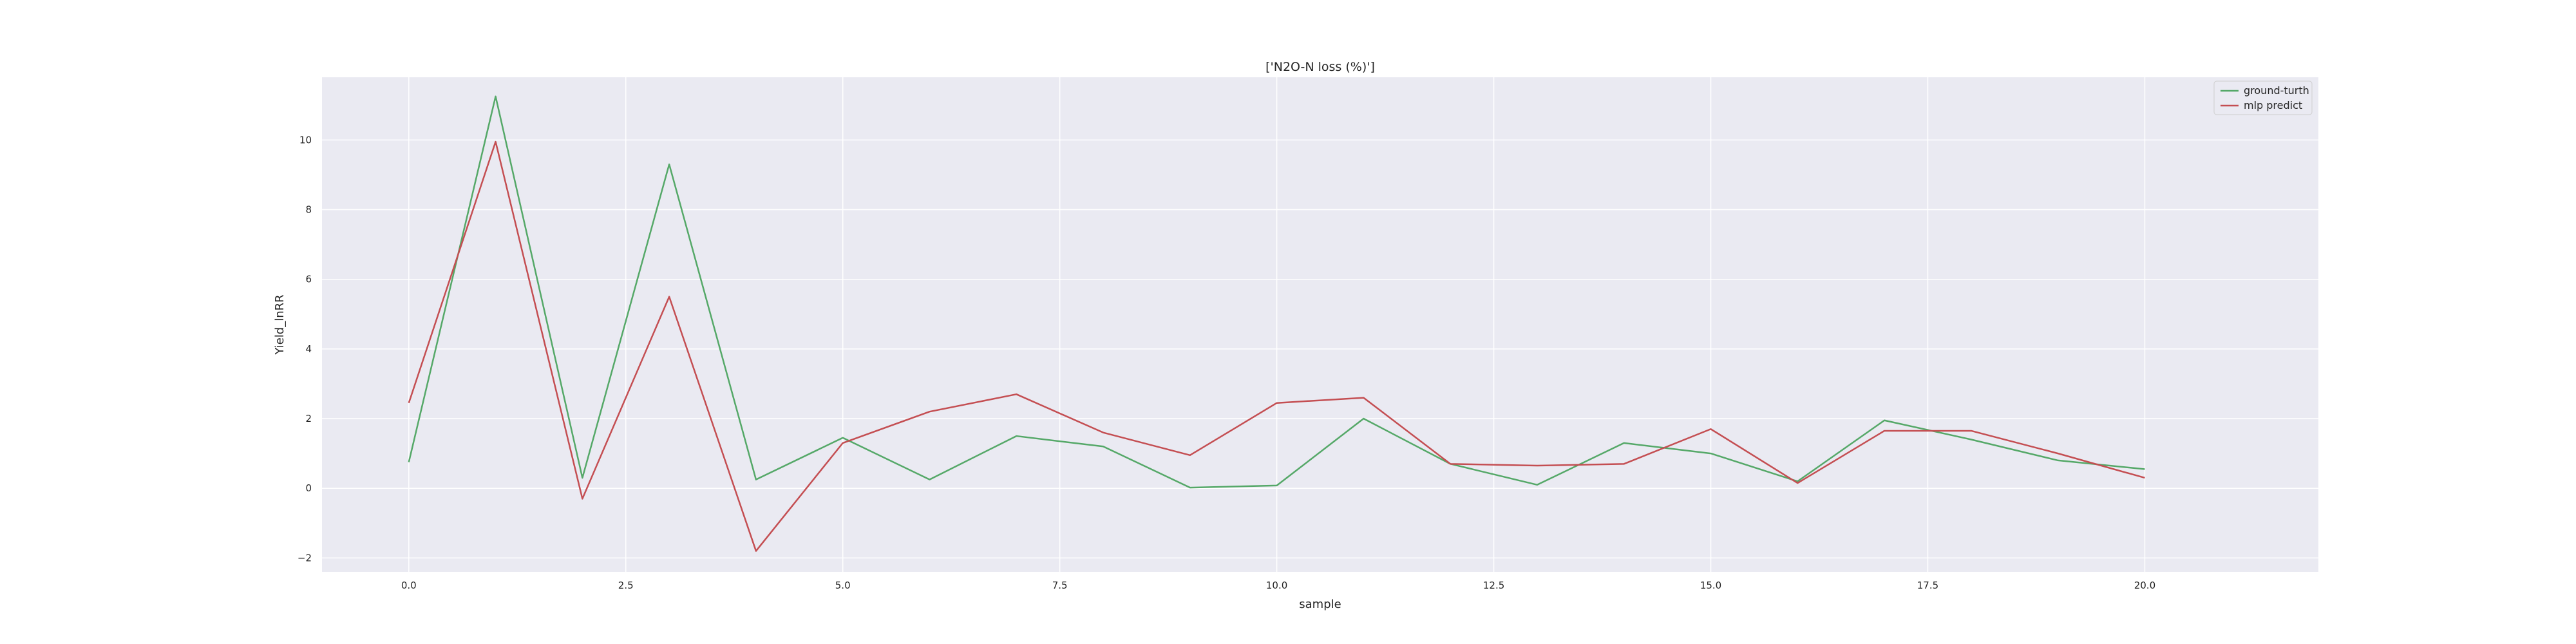  I want to click on x-tick-label: 15.0, so click(1710, 586).